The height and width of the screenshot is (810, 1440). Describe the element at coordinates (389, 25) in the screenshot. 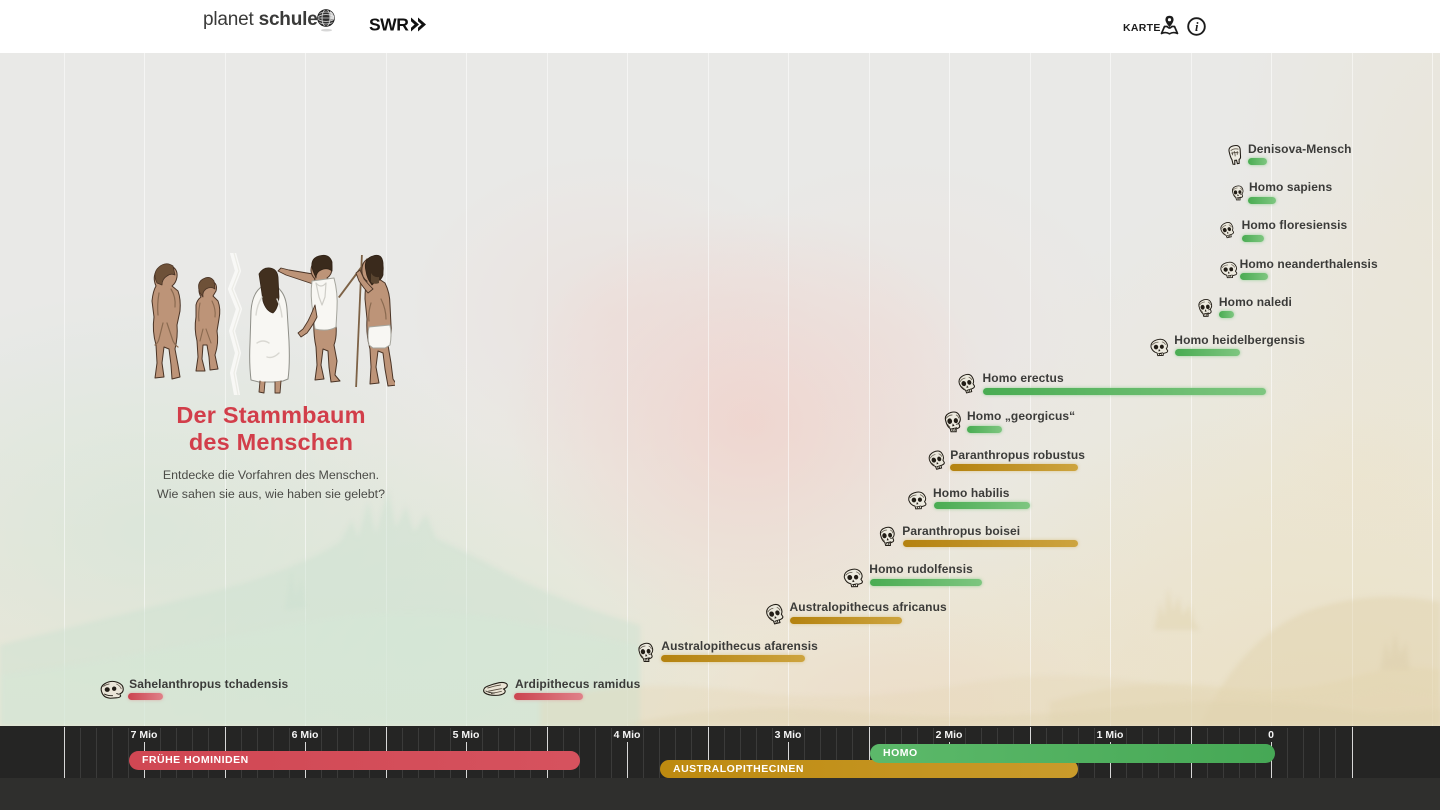

I see `svg-text: SWR` at that location.